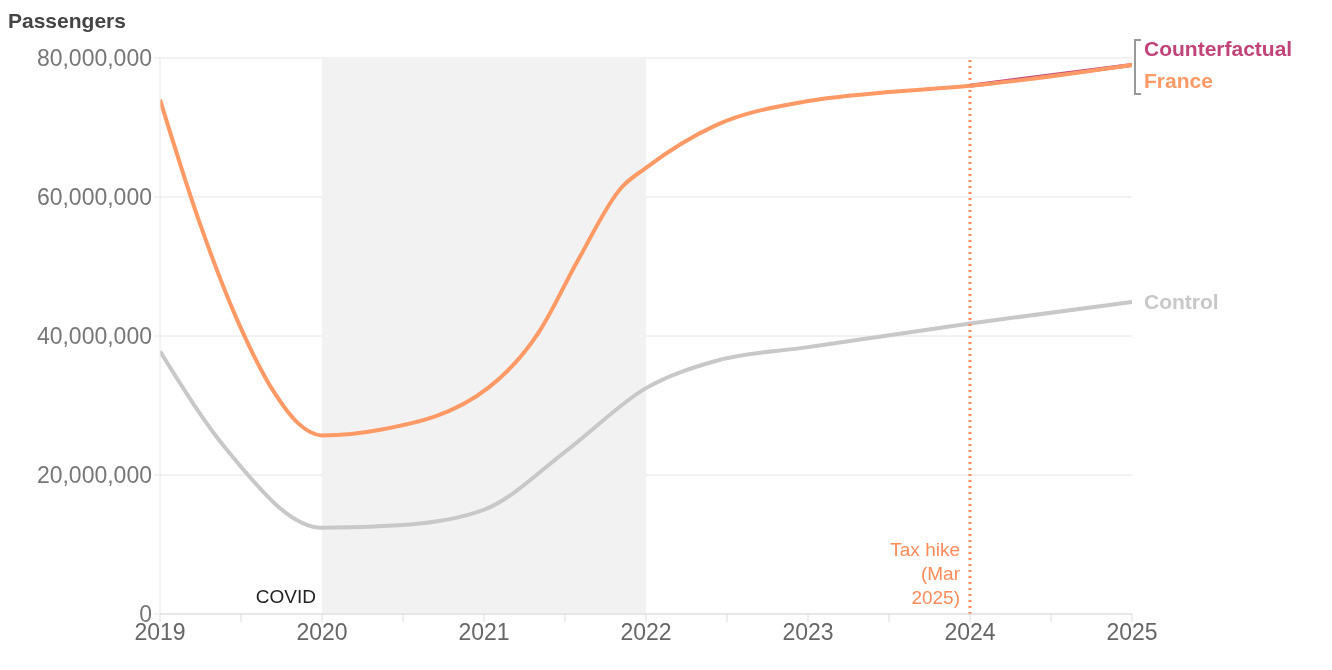 The height and width of the screenshot is (670, 1332). Describe the element at coordinates (94, 475) in the screenshot. I see `y-tick-label: 20,000,000` at that location.